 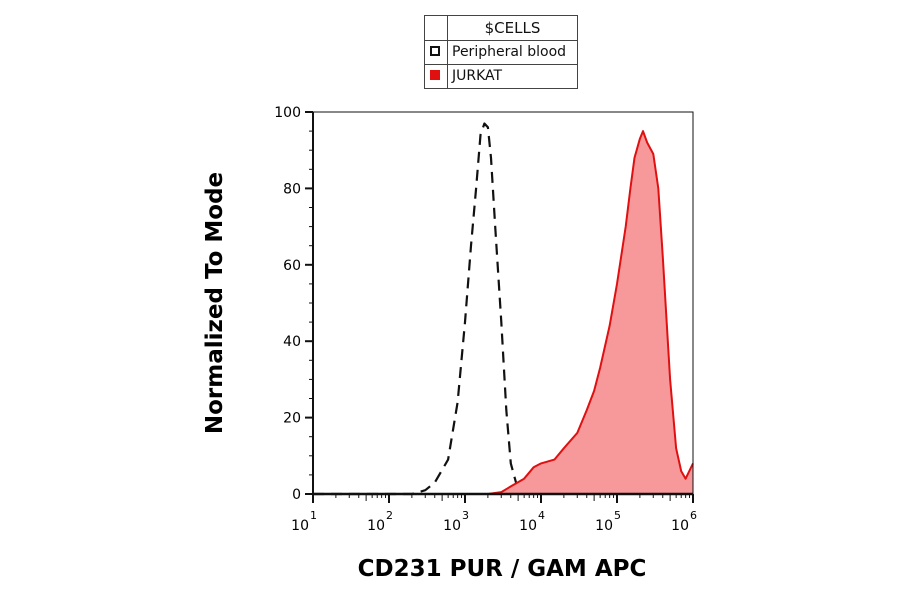 I want to click on series-line-jurkat, so click(x=590, y=312).